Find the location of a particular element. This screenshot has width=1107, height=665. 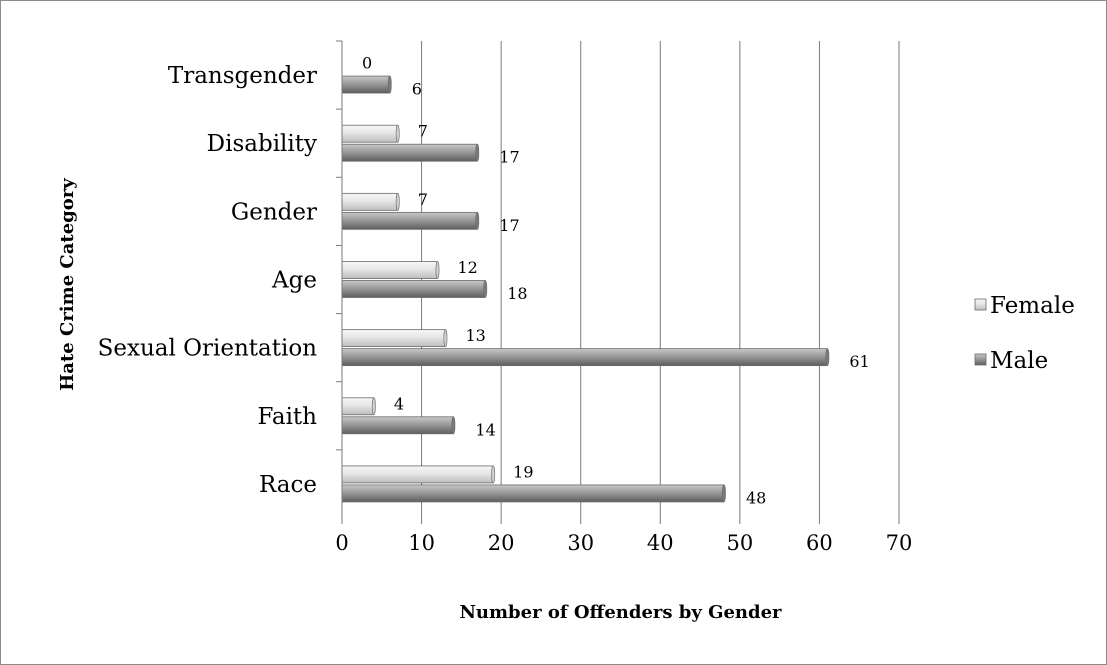

x-tick-label: 0 is located at coordinates (341, 543).